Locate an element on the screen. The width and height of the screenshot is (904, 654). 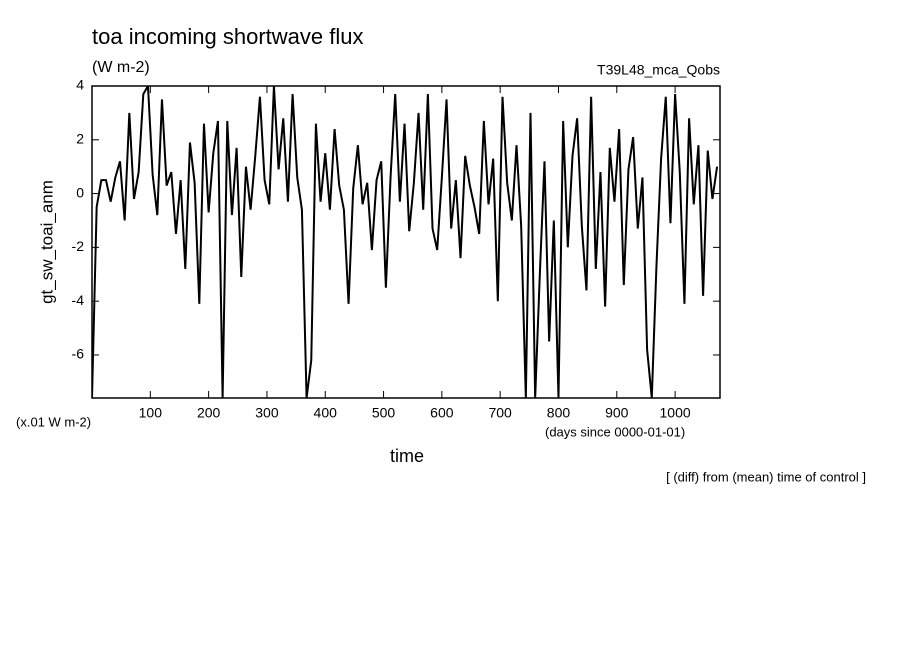
x-tick-label: 600 is located at coordinates (442, 413).